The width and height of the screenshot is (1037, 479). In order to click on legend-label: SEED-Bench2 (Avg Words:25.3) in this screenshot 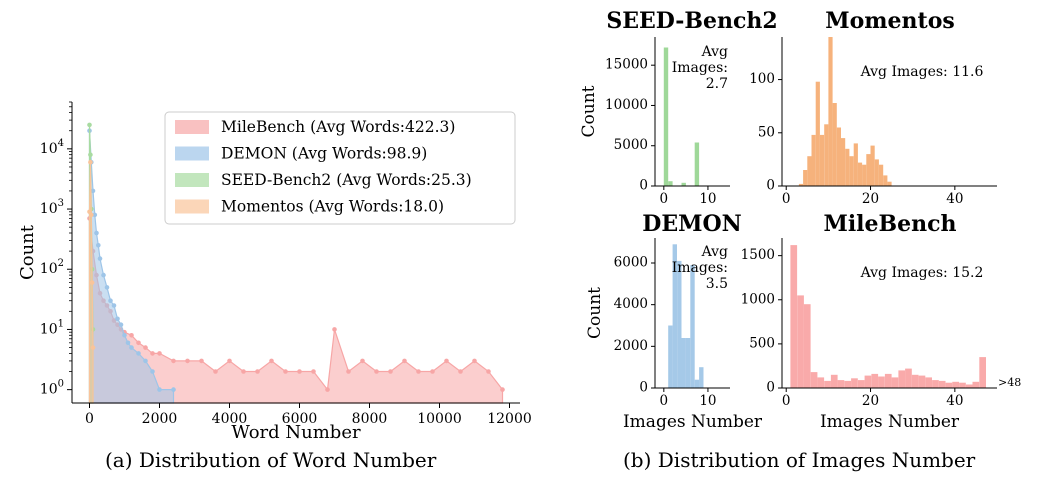, I will do `click(346, 180)`.